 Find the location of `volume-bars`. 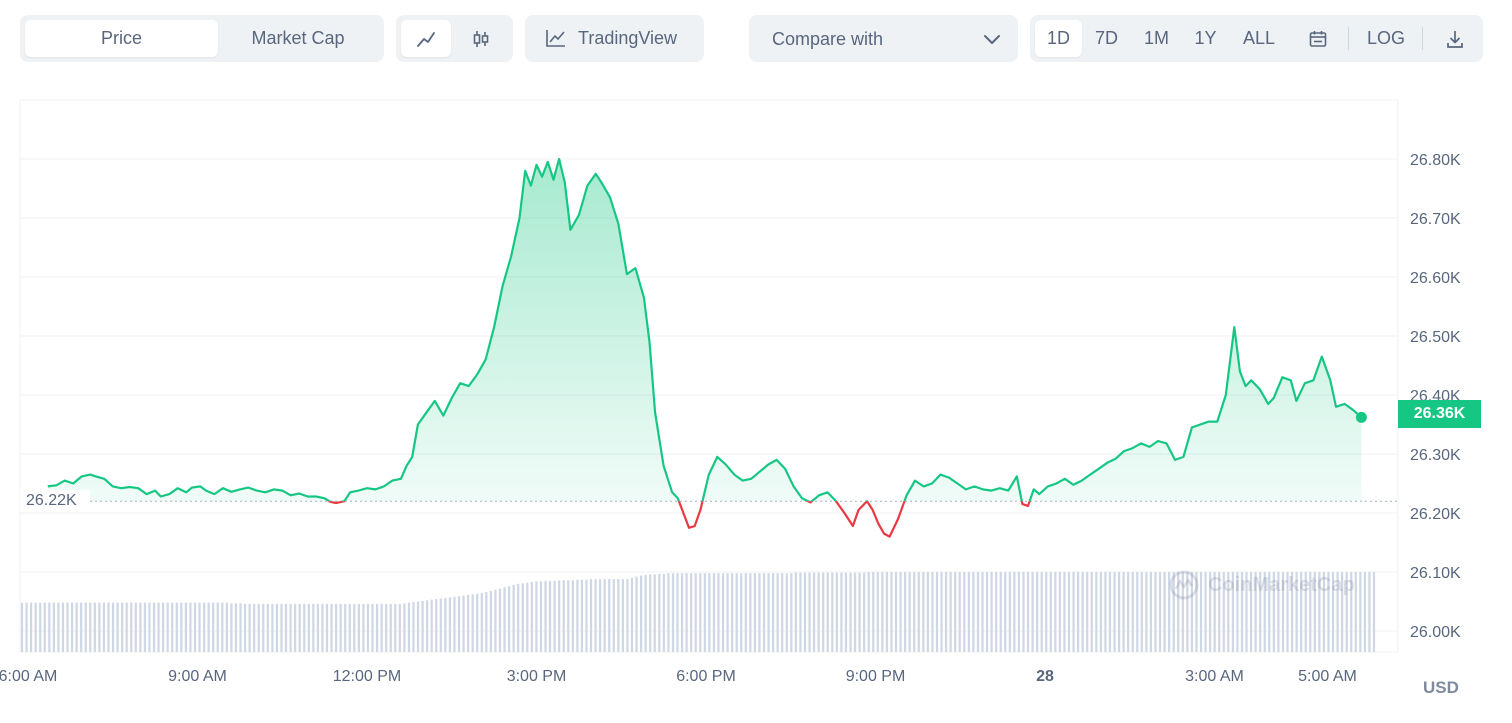

volume-bars is located at coordinates (698, 612).